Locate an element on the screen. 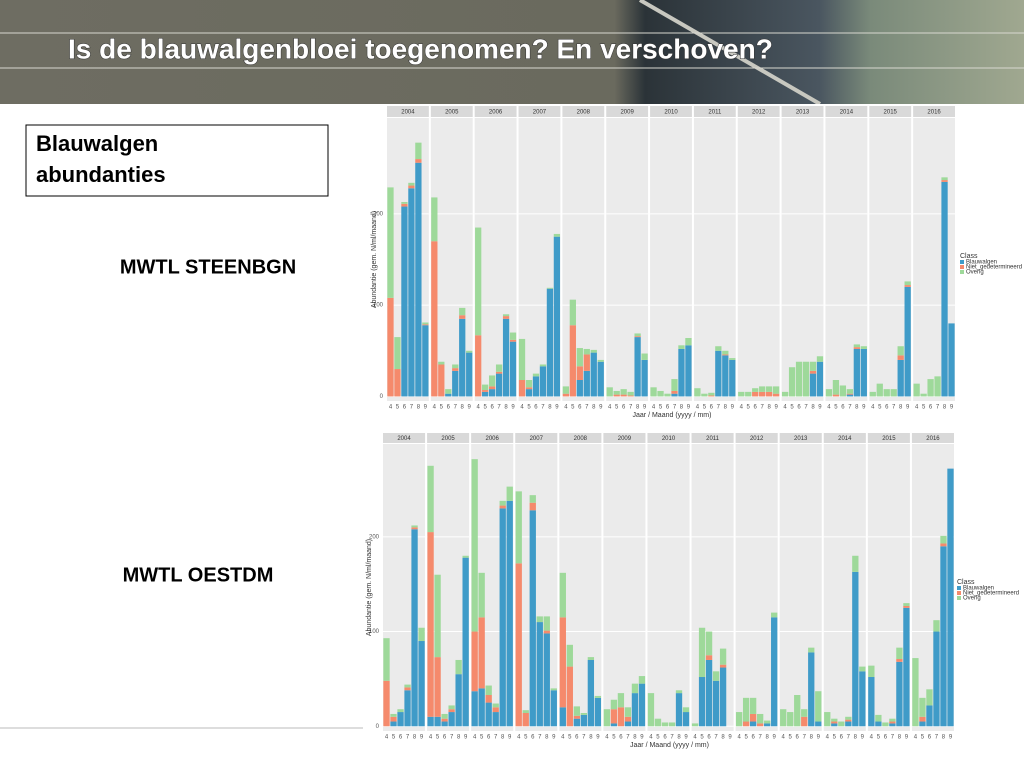  legend-title: Class is located at coordinates (969, 256).